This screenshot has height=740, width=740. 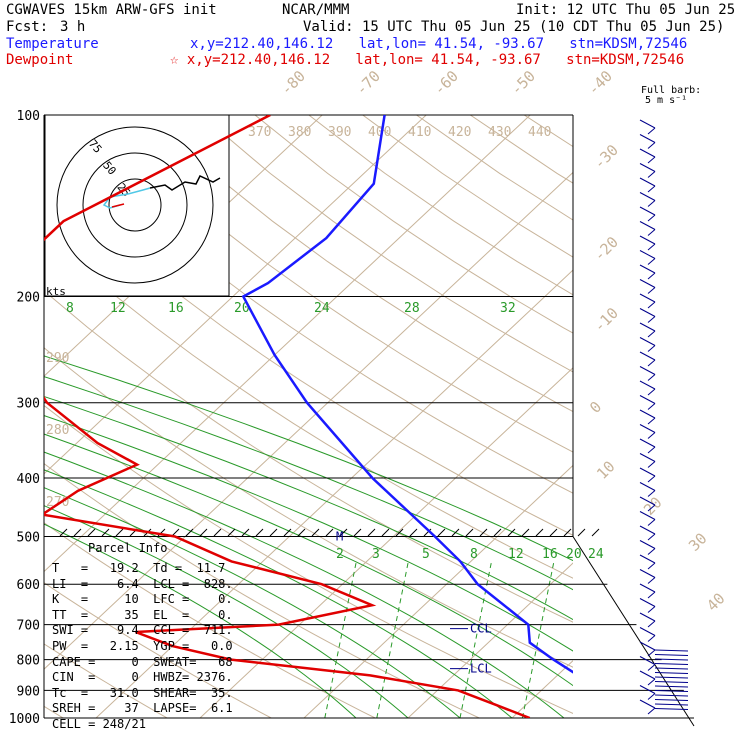 What do you see at coordinates (28, 479) in the screenshot?
I see `pressure-tick-label: 400` at bounding box center [28, 479].